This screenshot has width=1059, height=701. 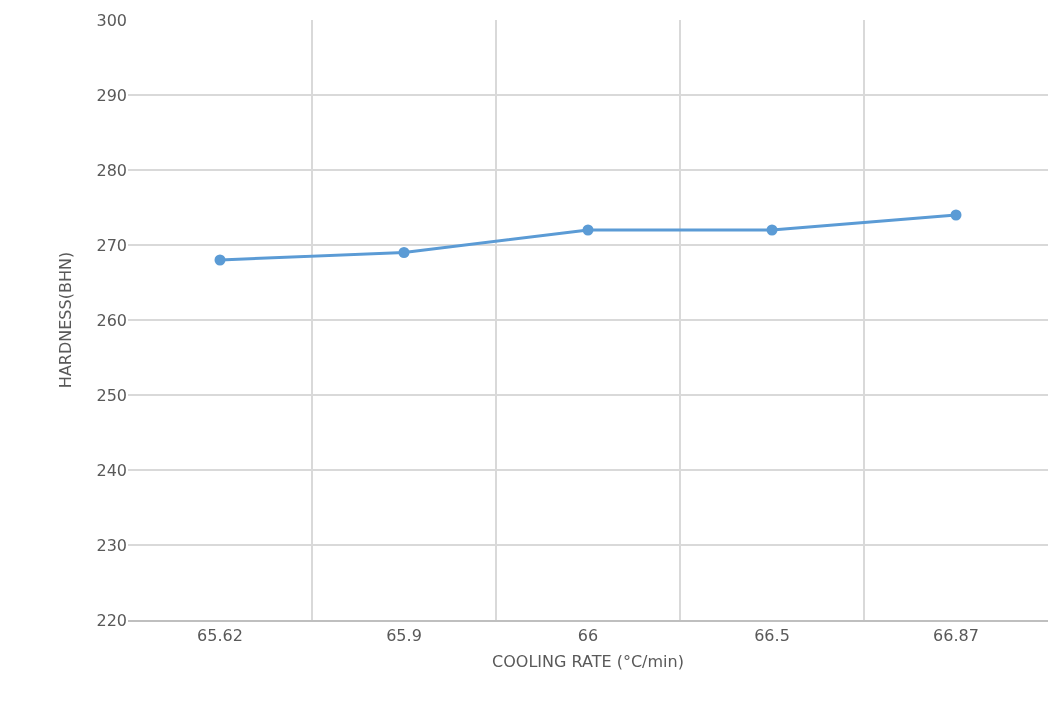 I want to click on y-tick-label: 290, so click(x=111, y=95).